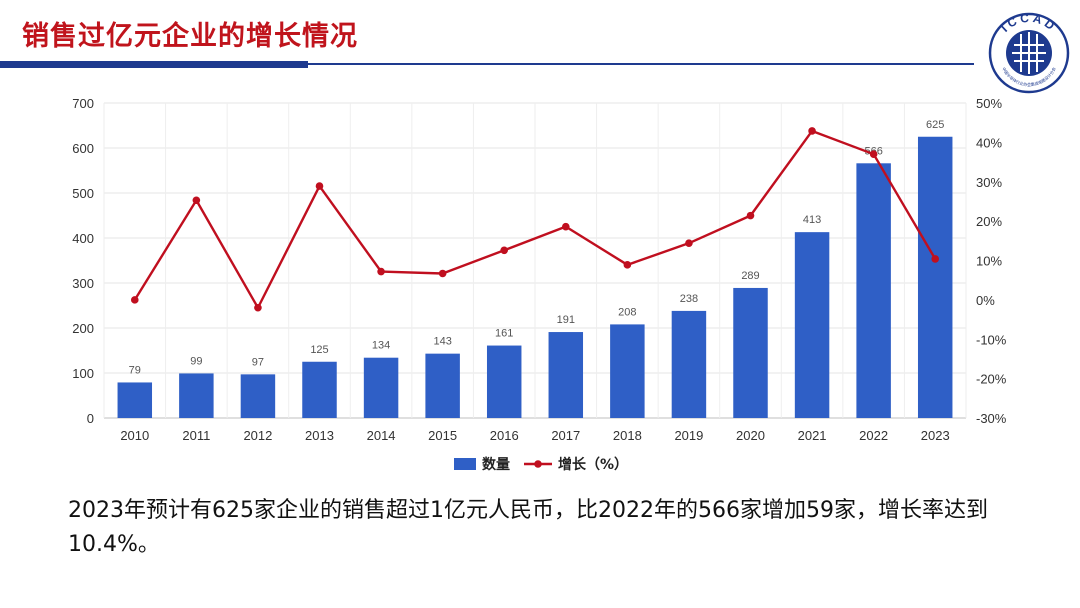 This screenshot has height=608, width=1080. Describe the element at coordinates (627, 312) in the screenshot. I see `bar-data-label: 208` at that location.